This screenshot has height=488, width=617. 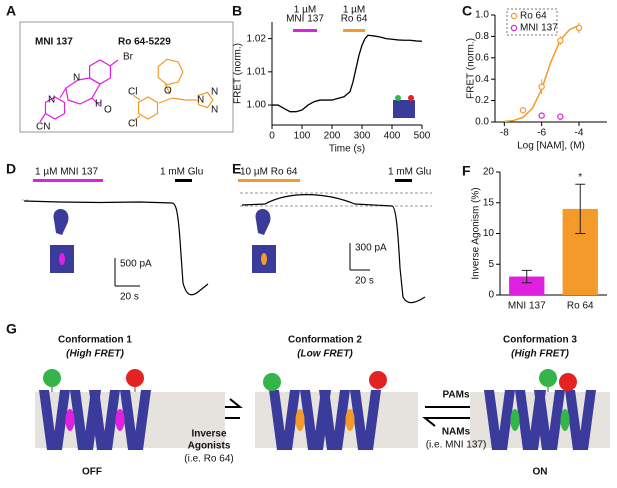 What do you see at coordinates (482, 100) in the screenshot?
I see `y-tick-label: 0.2` at bounding box center [482, 100].